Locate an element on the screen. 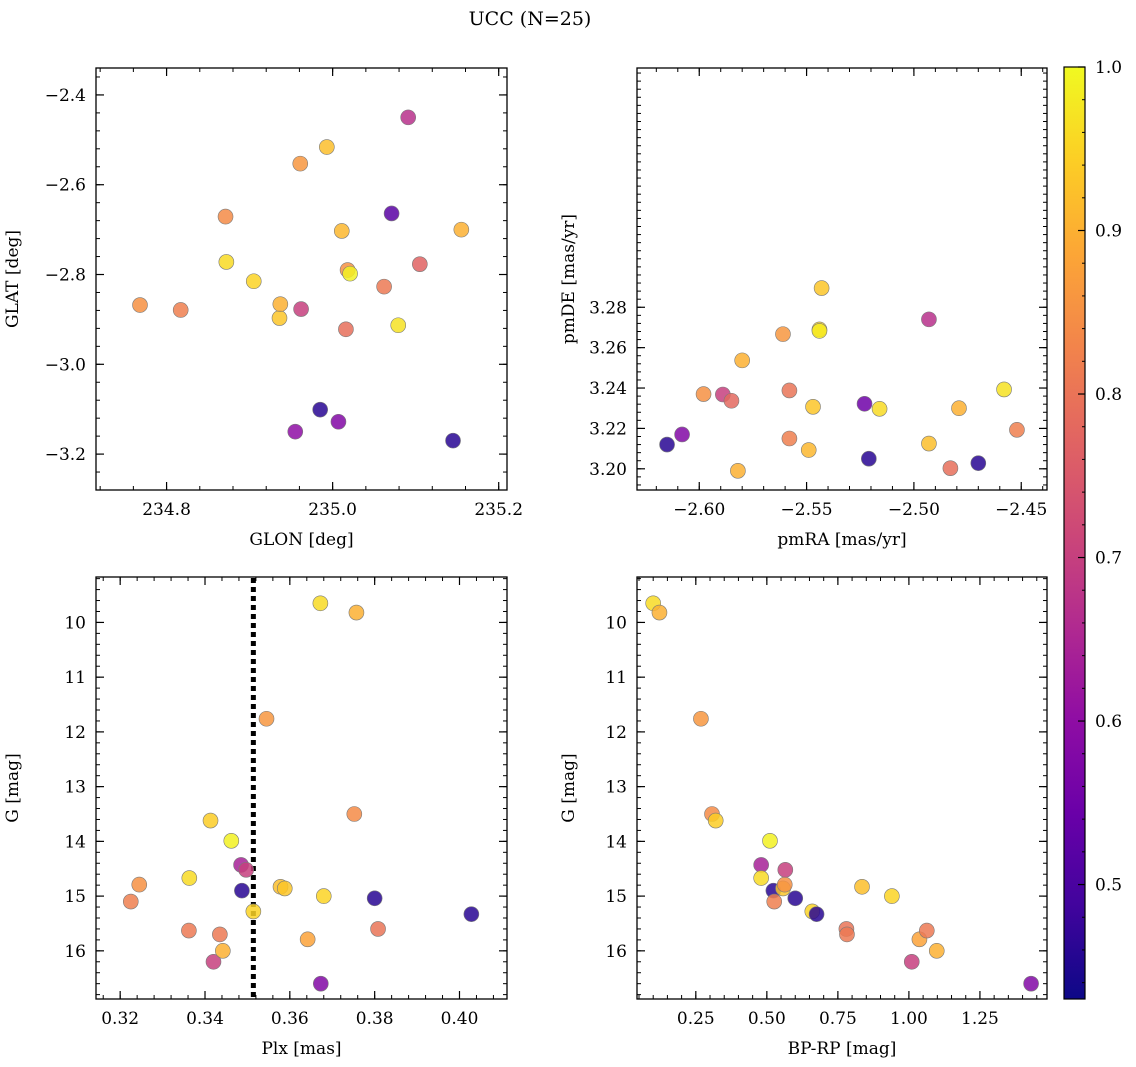  x-tick-label: 235.2 is located at coordinates (498, 510).